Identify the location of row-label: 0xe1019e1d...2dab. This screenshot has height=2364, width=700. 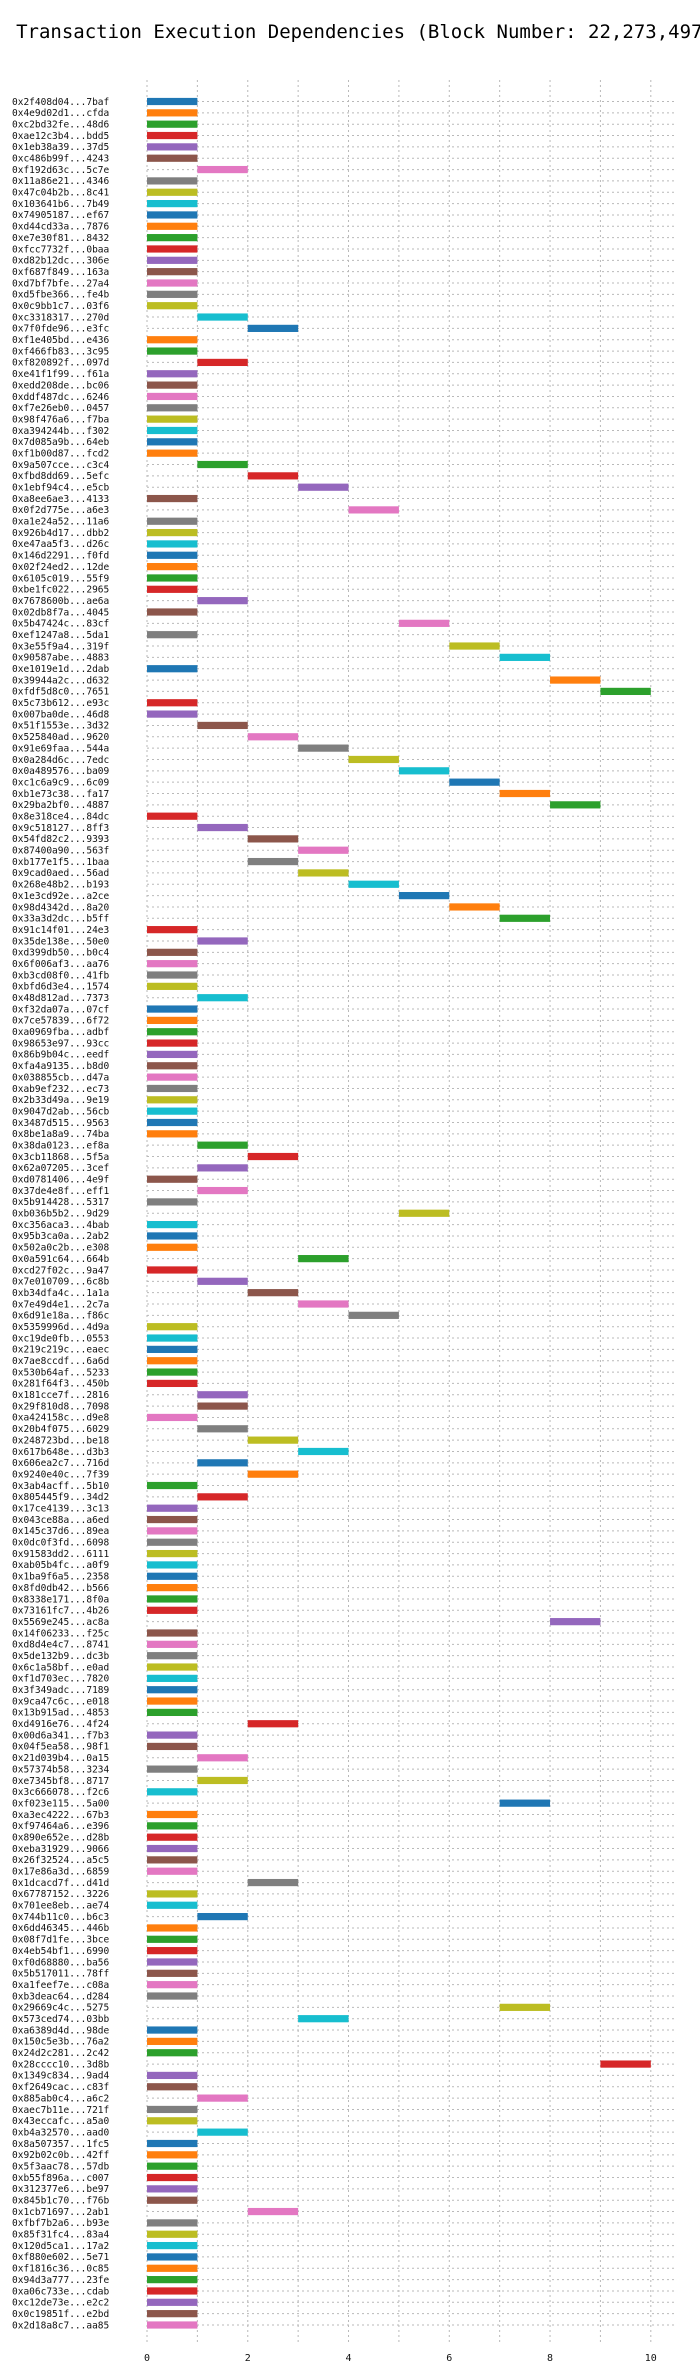
(61, 669).